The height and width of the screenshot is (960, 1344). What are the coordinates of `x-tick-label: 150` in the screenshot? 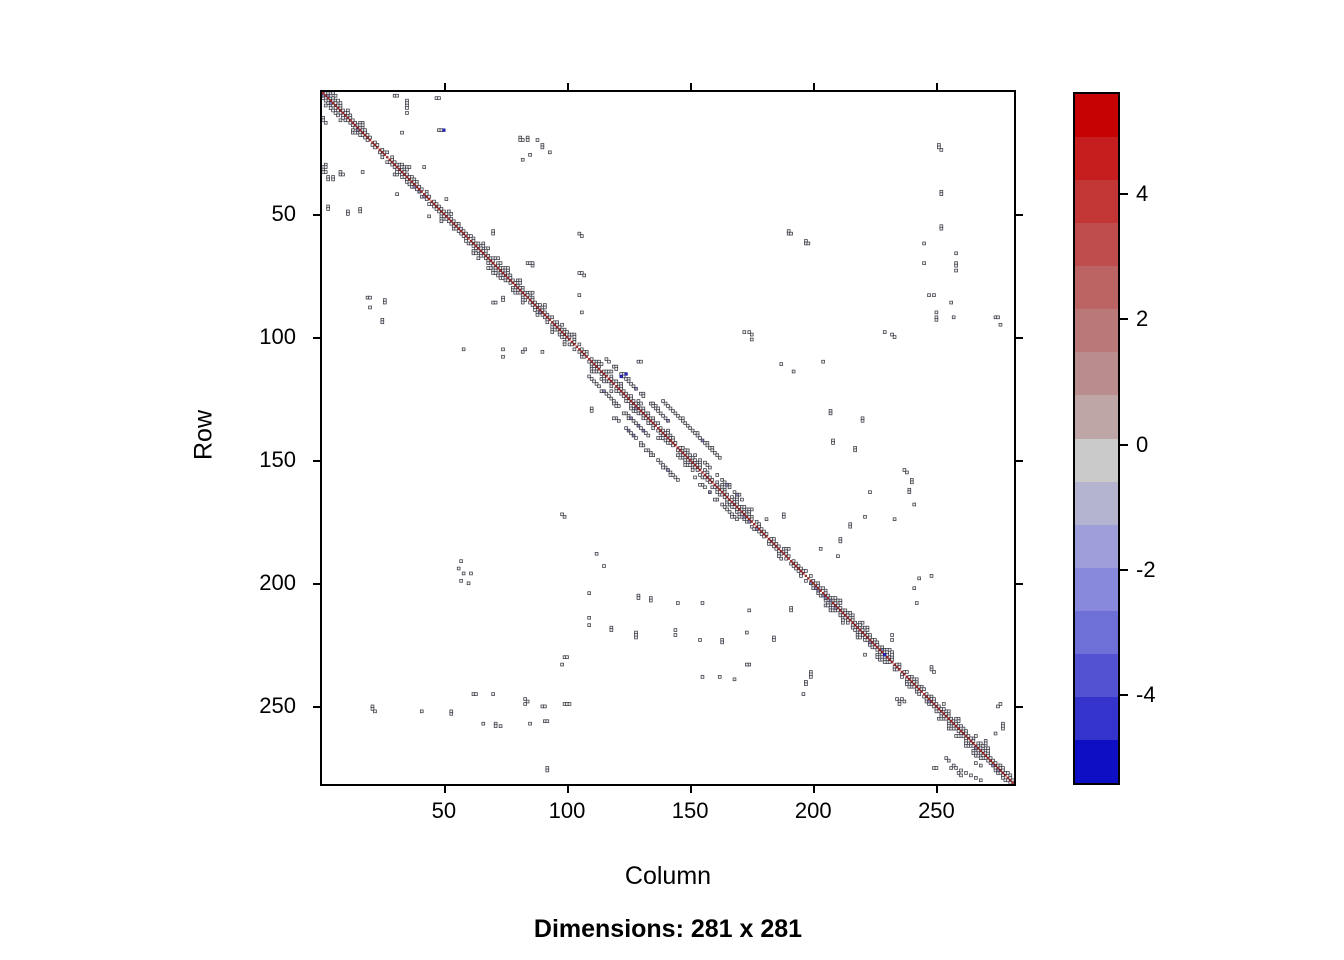 It's located at (690, 810).